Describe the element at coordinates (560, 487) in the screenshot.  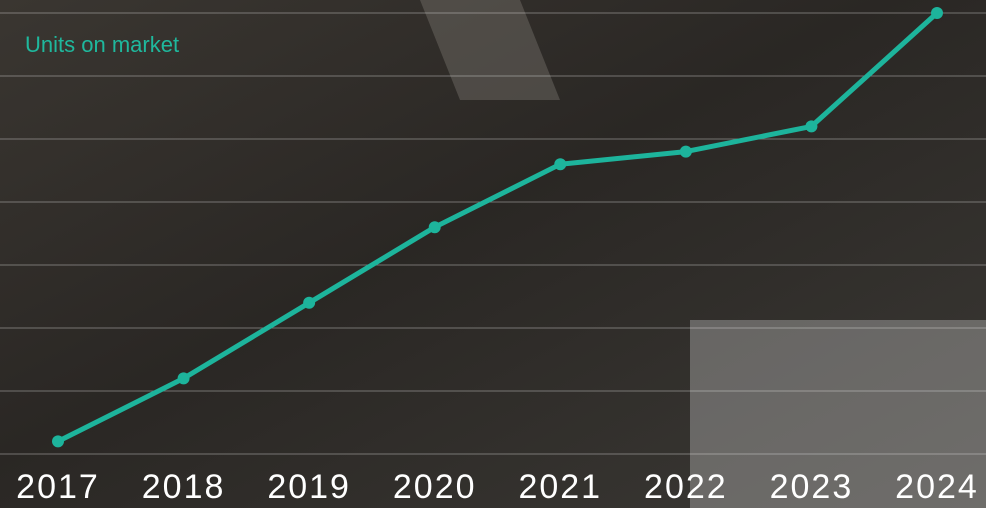
I see `x-tick-label: 2021` at that location.